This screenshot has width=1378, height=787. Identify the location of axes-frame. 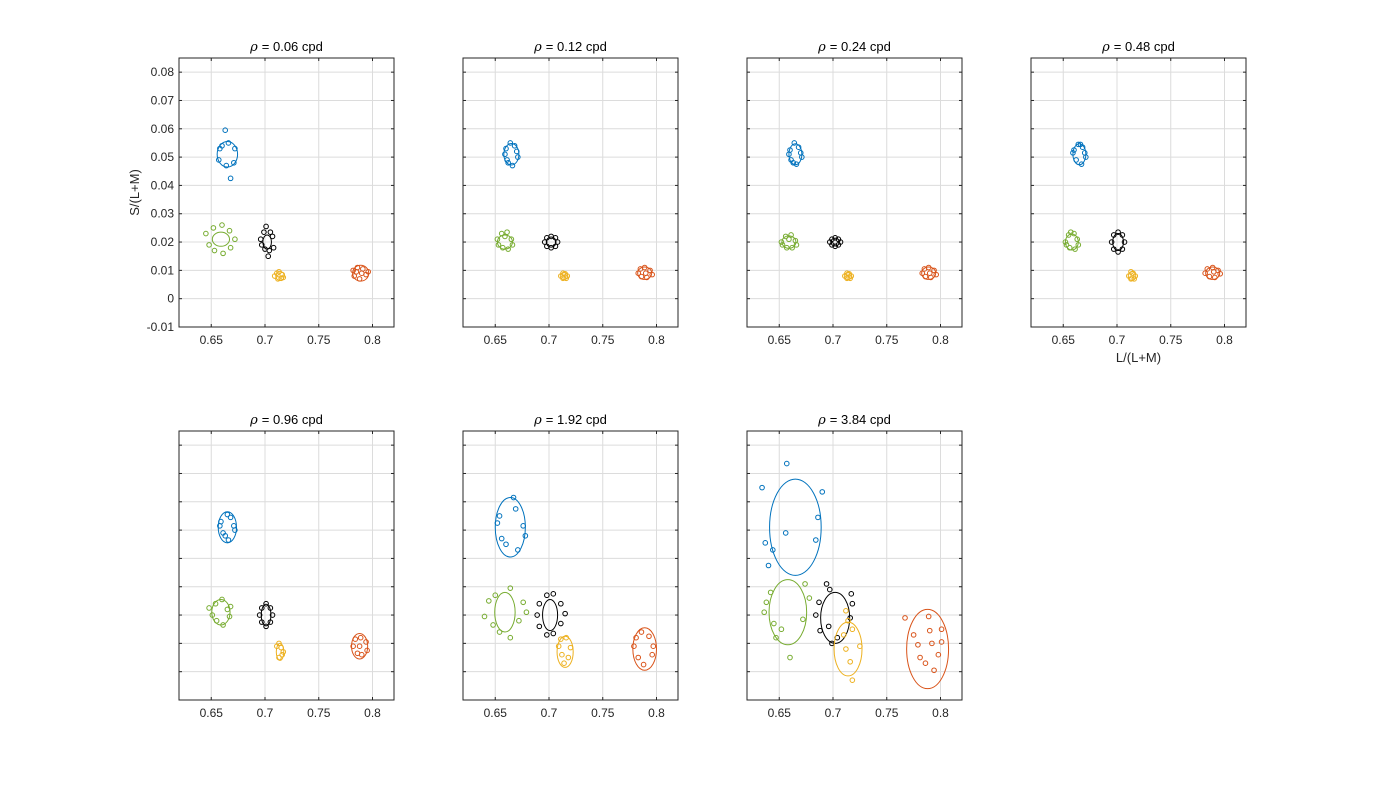
(286, 192).